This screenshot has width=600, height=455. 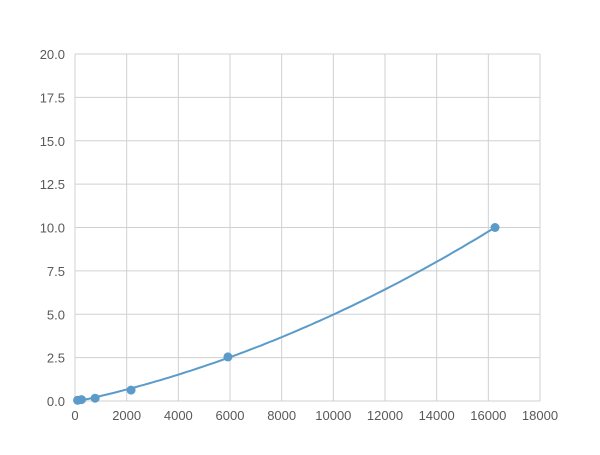 What do you see at coordinates (281, 415) in the screenshot?
I see `x-tick-label: 8000` at bounding box center [281, 415].